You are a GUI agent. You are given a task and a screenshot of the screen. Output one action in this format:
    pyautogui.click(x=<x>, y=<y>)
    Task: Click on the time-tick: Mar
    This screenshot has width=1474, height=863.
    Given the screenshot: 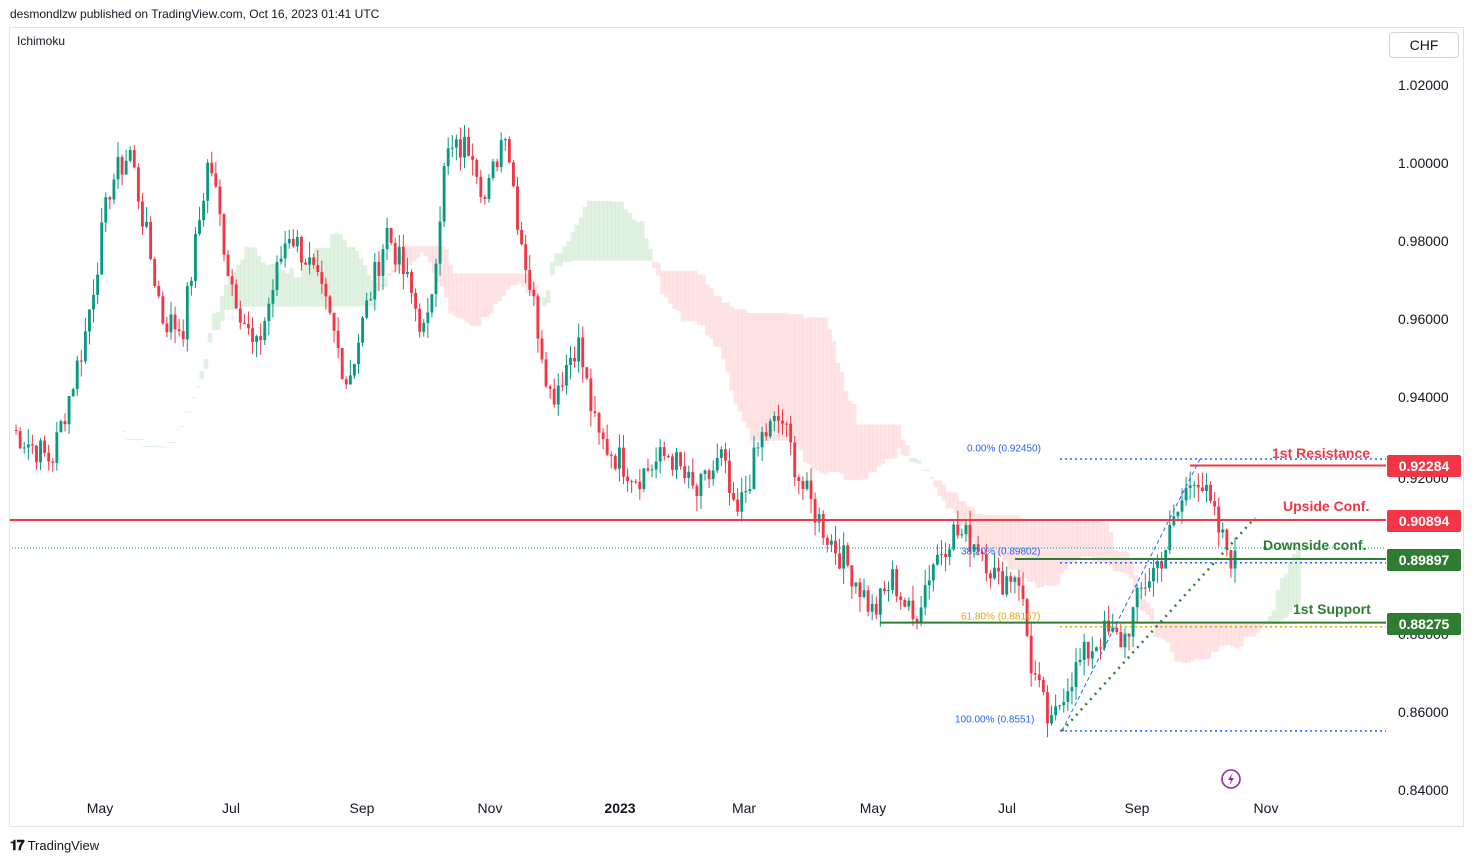 What is the action you would take?
    pyautogui.click(x=744, y=808)
    